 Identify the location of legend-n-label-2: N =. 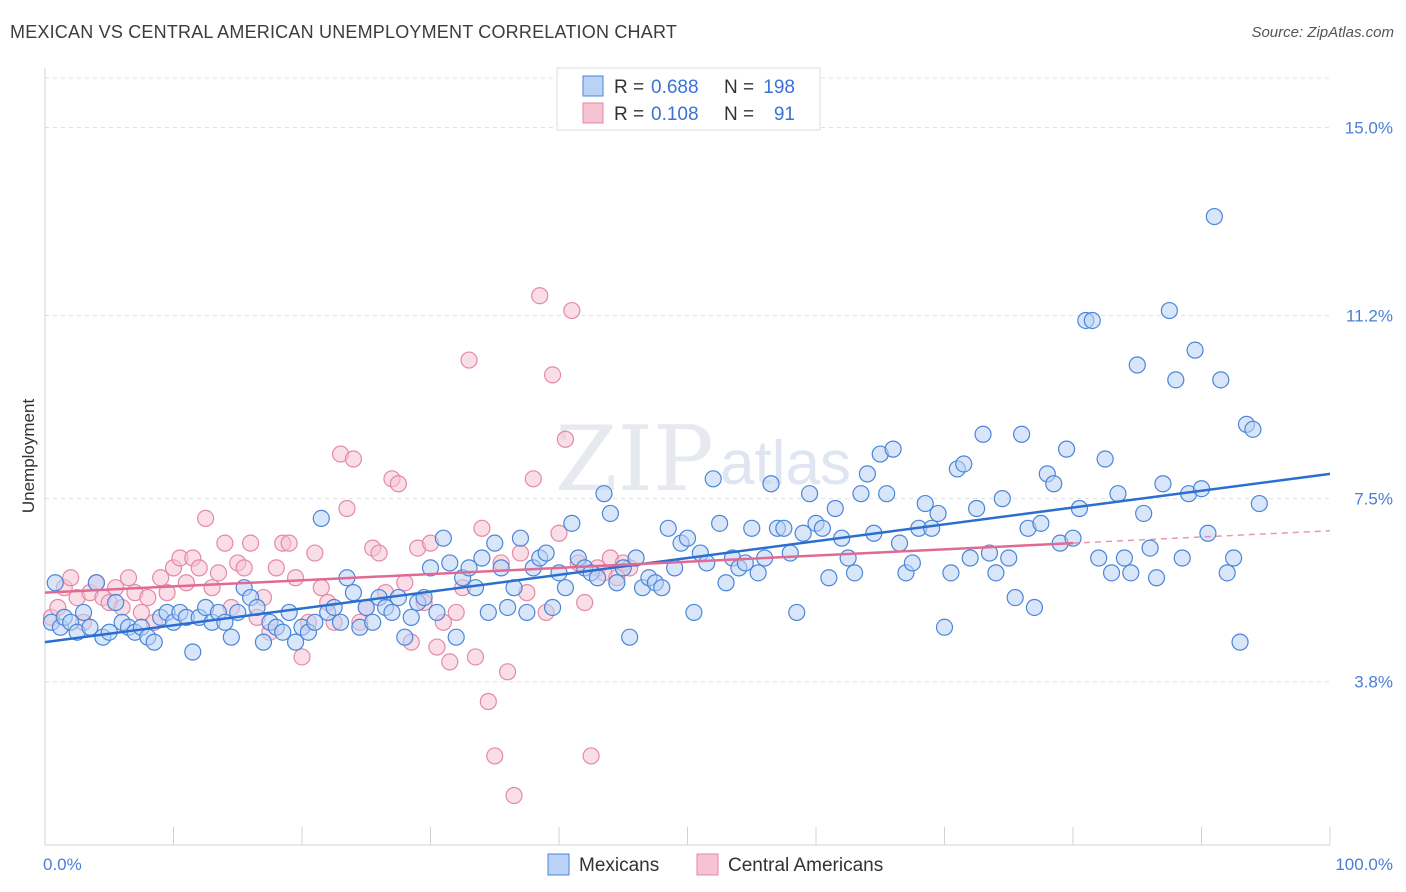
(739, 114).